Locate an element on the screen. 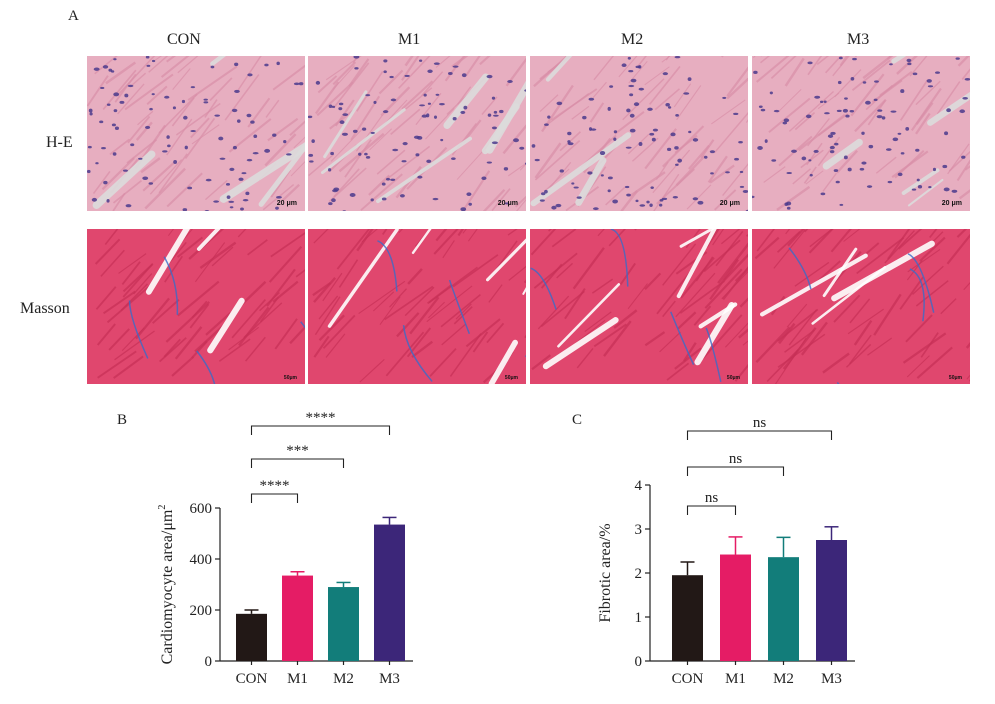 This screenshot has height=704, width=995. row-label-masson: Masson is located at coordinates (45, 308).